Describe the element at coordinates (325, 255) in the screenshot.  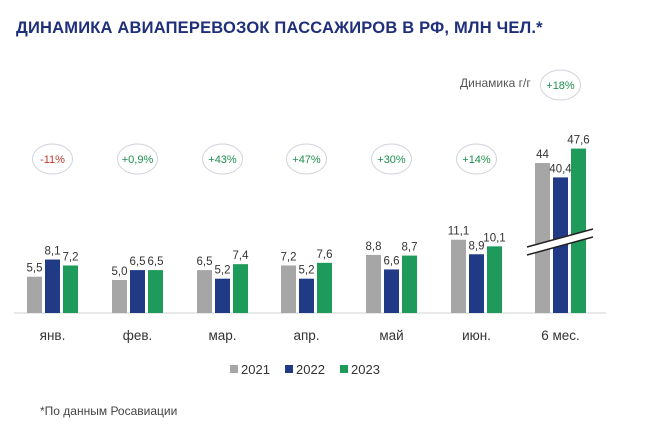
I see `data-label: 7,6` at that location.